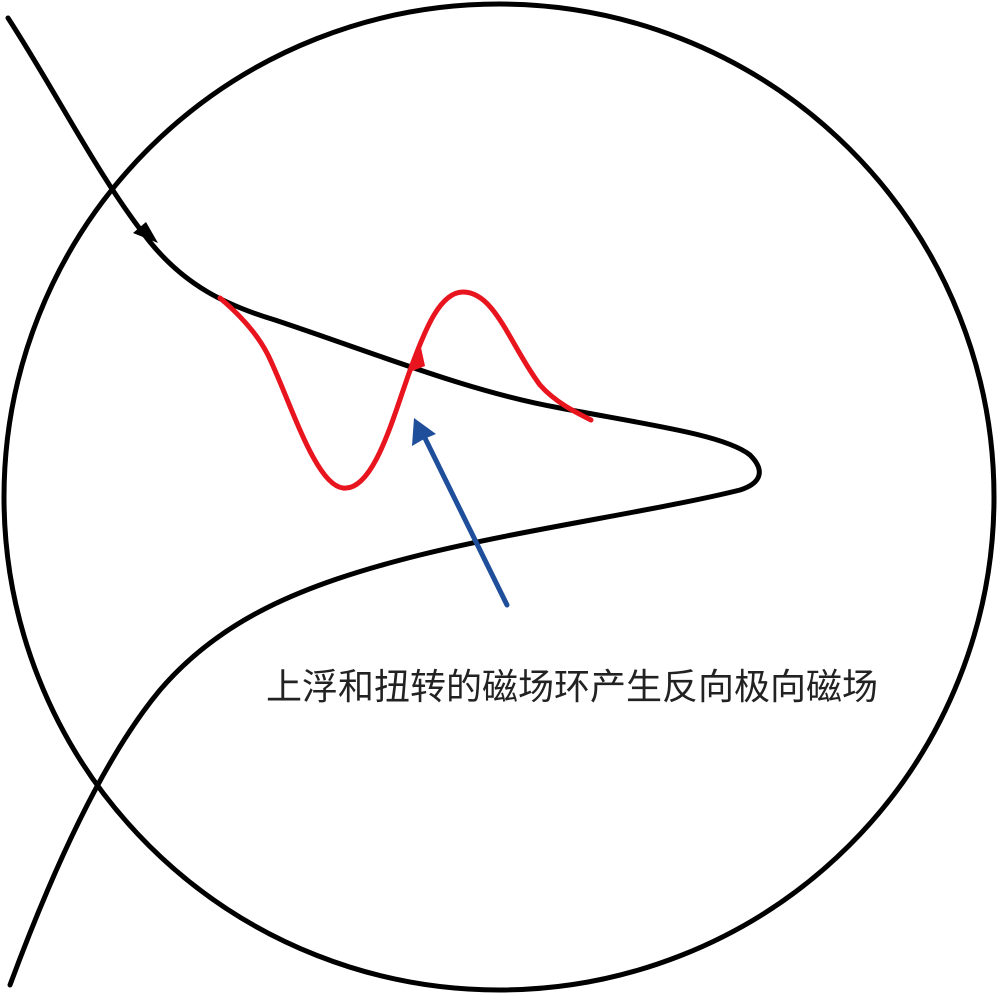 This screenshot has width=998, height=997. I want to click on arrow-icon, so click(464, 517).